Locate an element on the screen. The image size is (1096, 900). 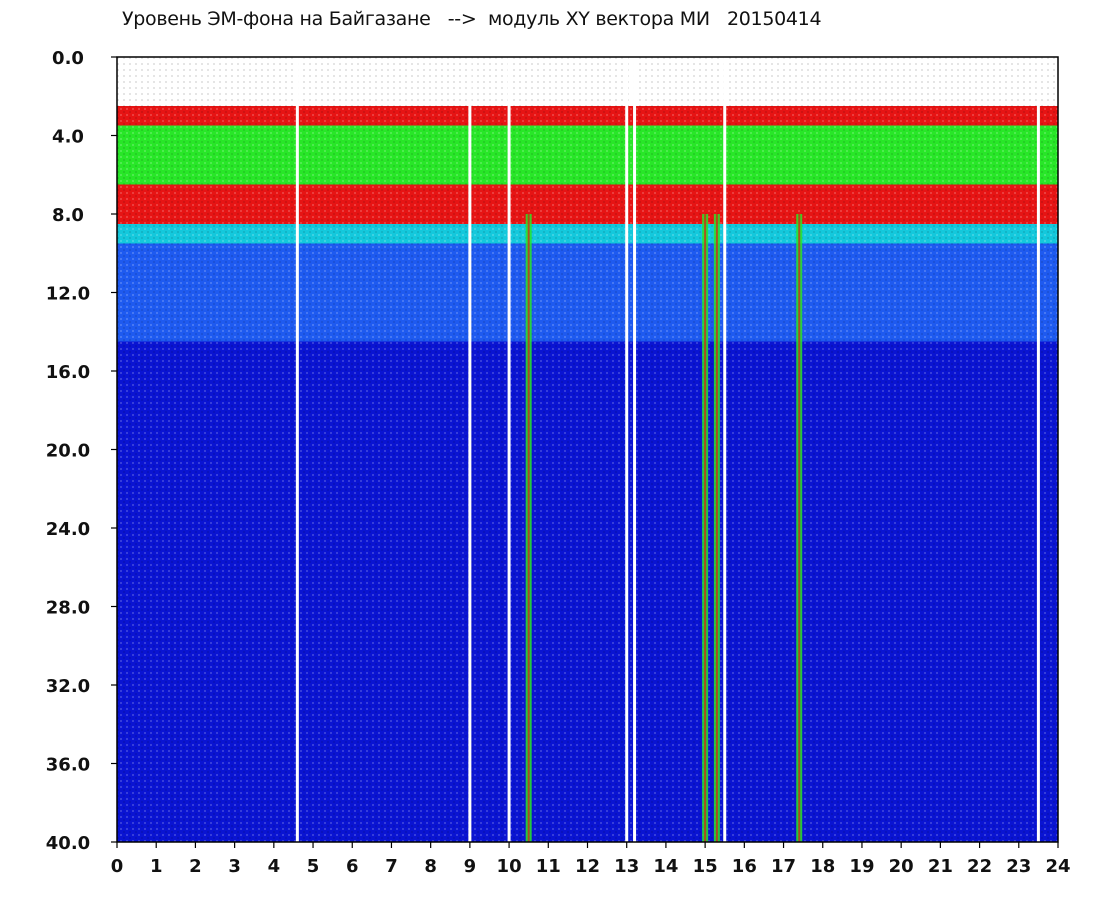
x-tick-label: 16 is located at coordinates (744, 866).